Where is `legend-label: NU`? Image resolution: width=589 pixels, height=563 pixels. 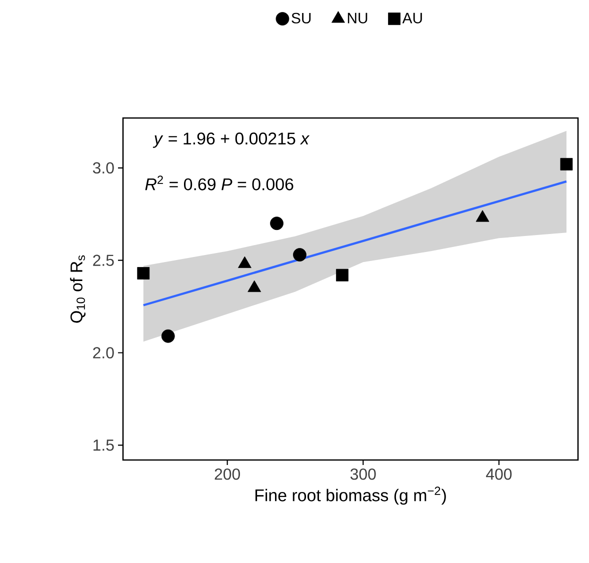 legend-label: NU is located at coordinates (358, 18).